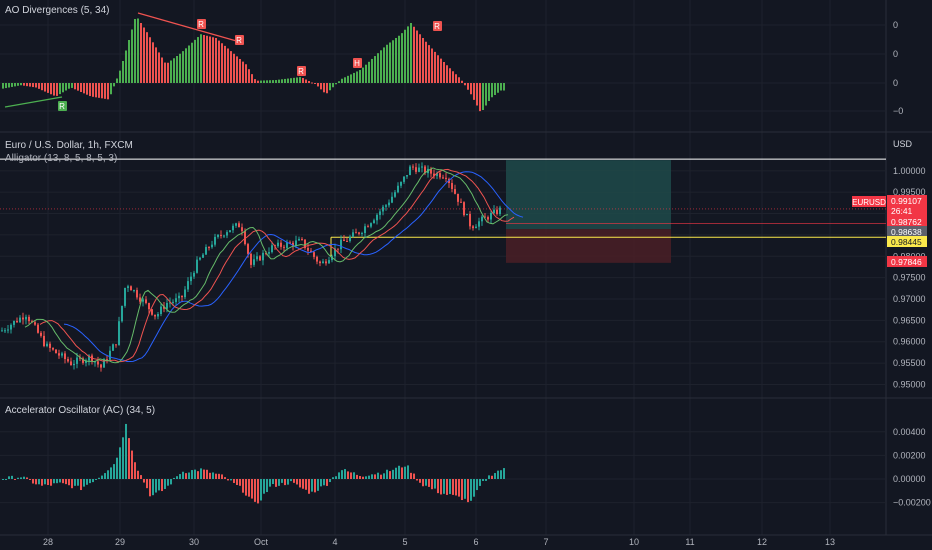 This screenshot has width=932, height=550. I want to click on x-axis-label: 12, so click(762, 542).